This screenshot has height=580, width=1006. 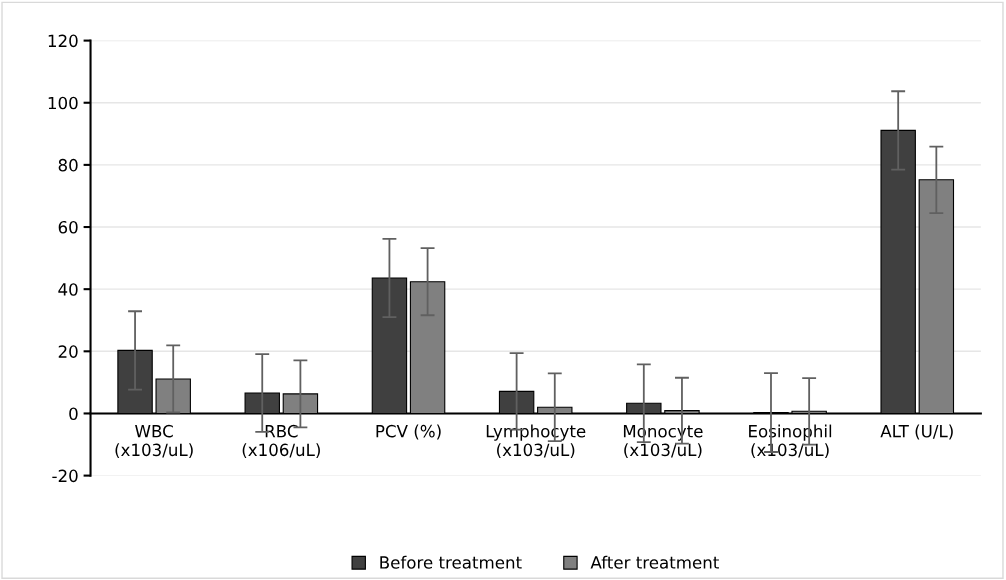 I want to click on y-tick-label: 100, so click(x=63, y=103).